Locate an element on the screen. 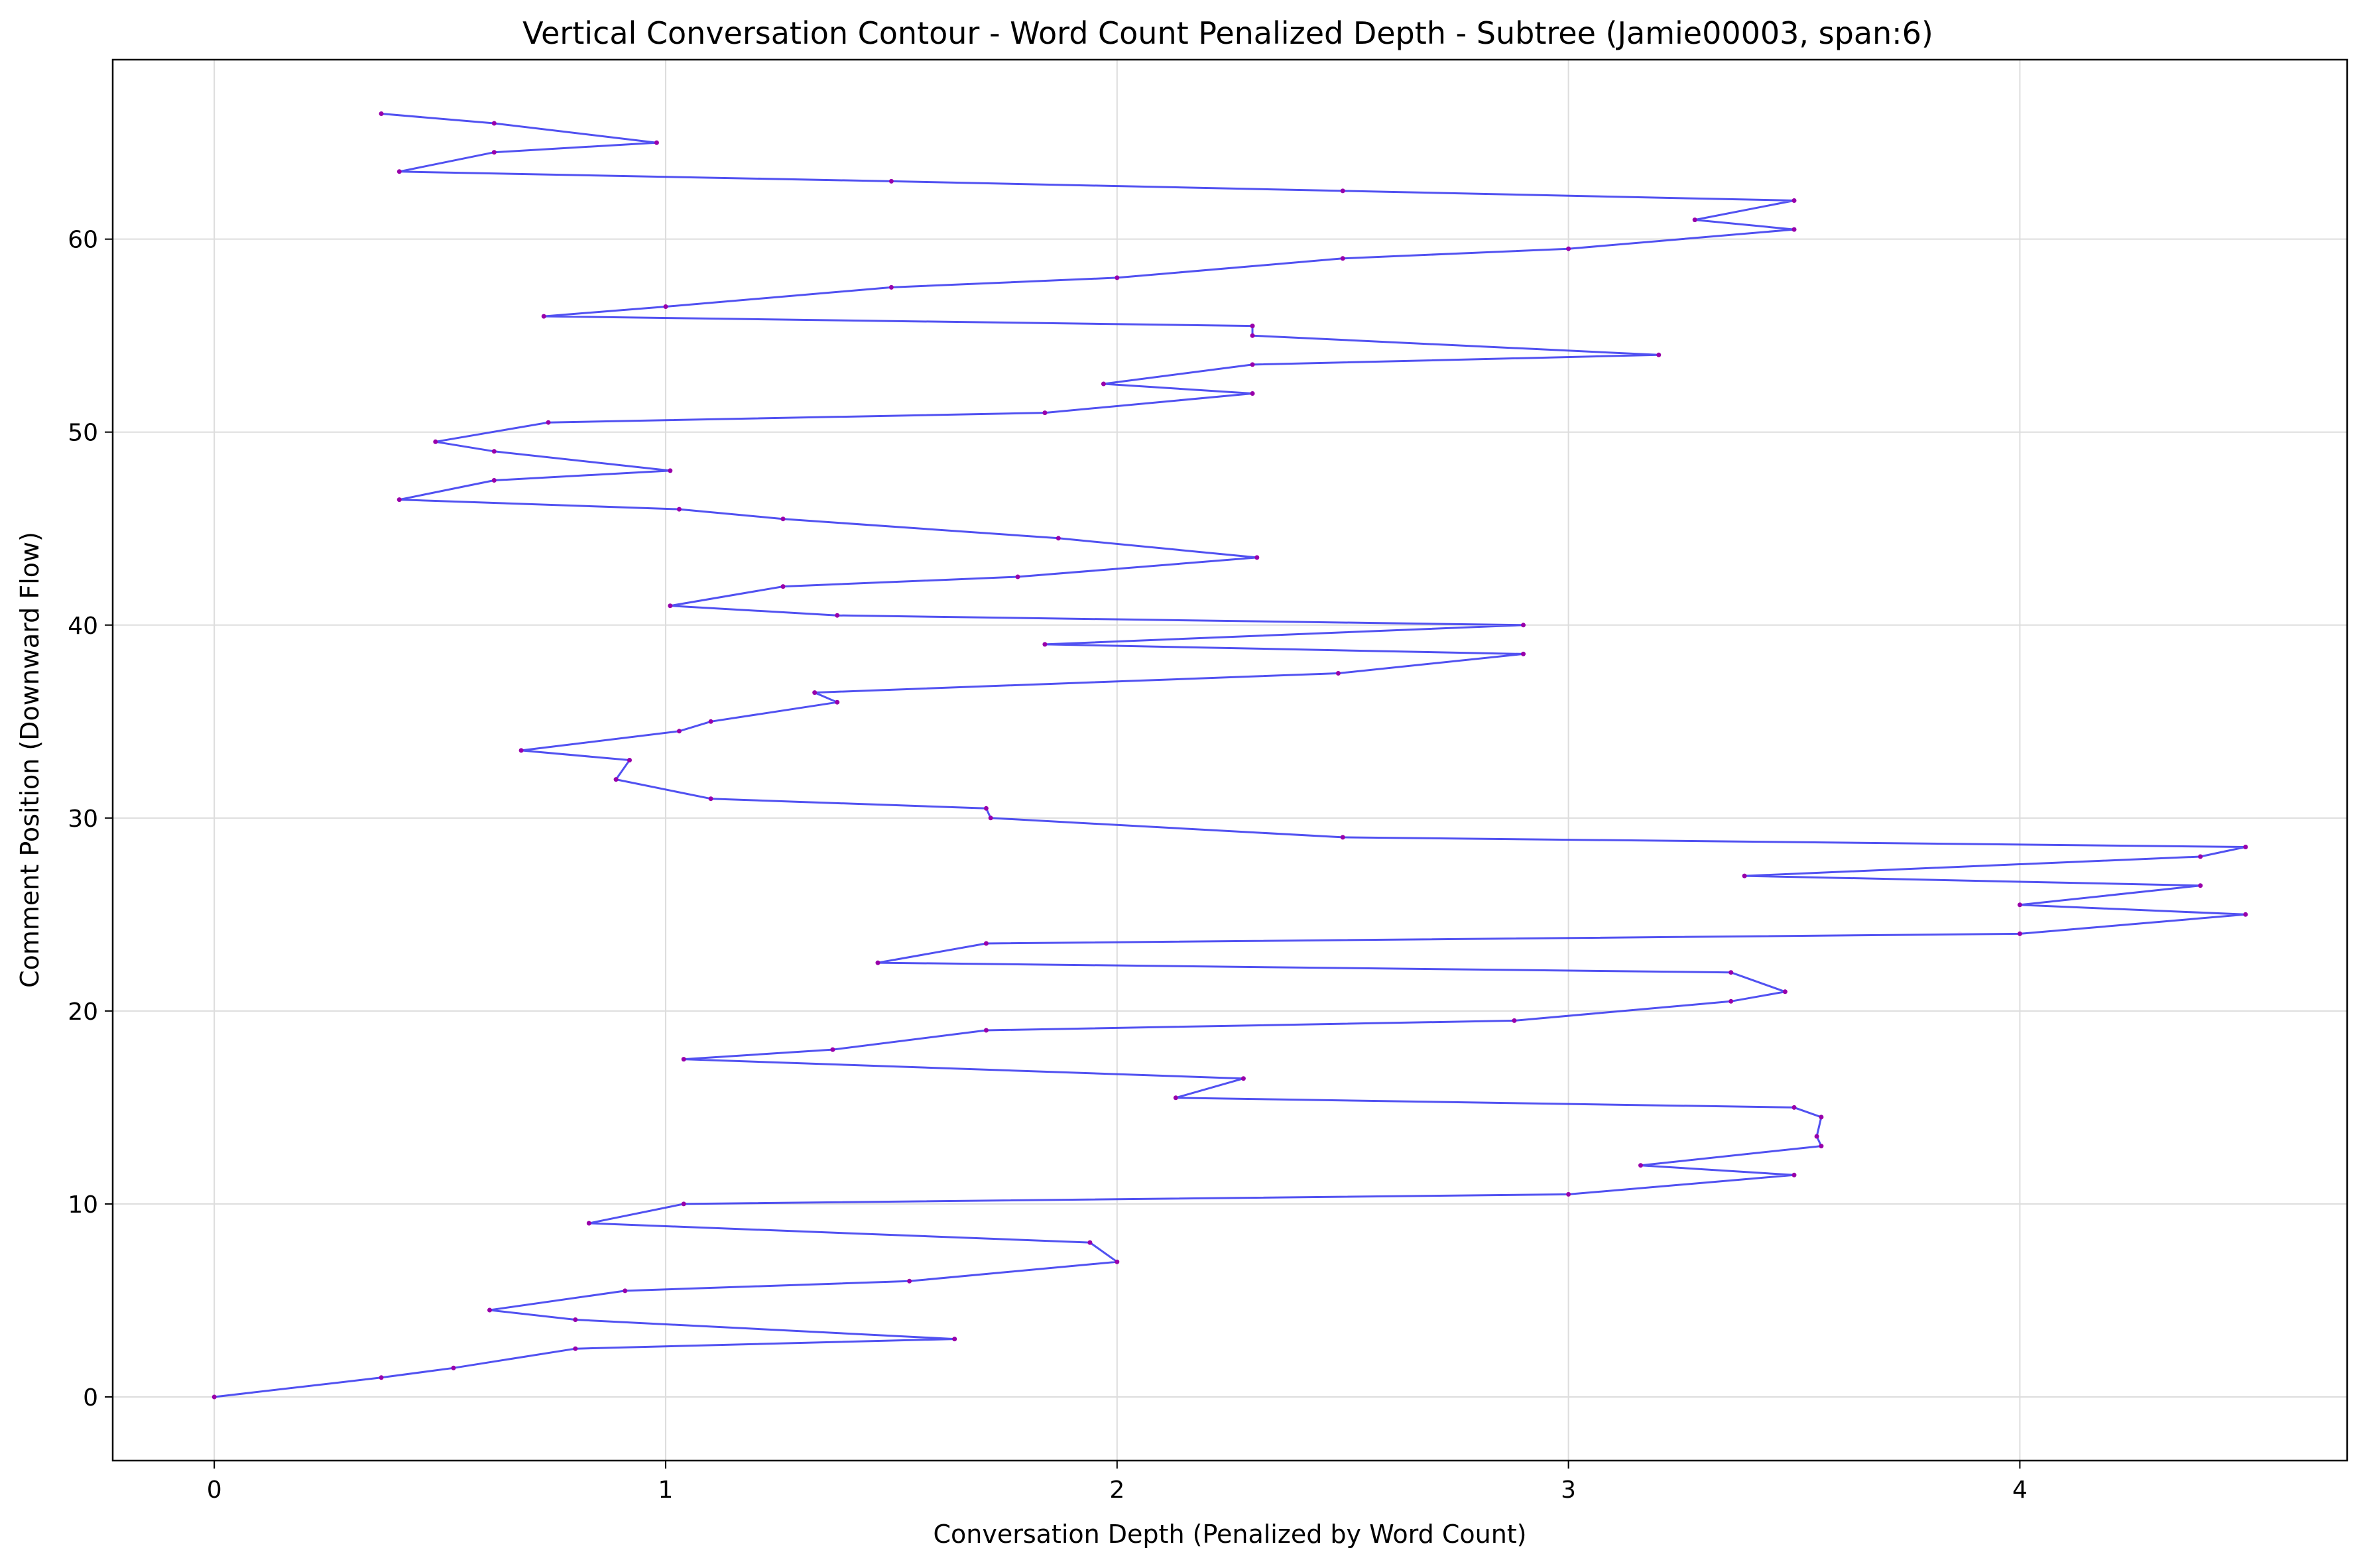 The width and height of the screenshot is (2367, 1568). x-tick-label: 4 is located at coordinates (2020, 1490).